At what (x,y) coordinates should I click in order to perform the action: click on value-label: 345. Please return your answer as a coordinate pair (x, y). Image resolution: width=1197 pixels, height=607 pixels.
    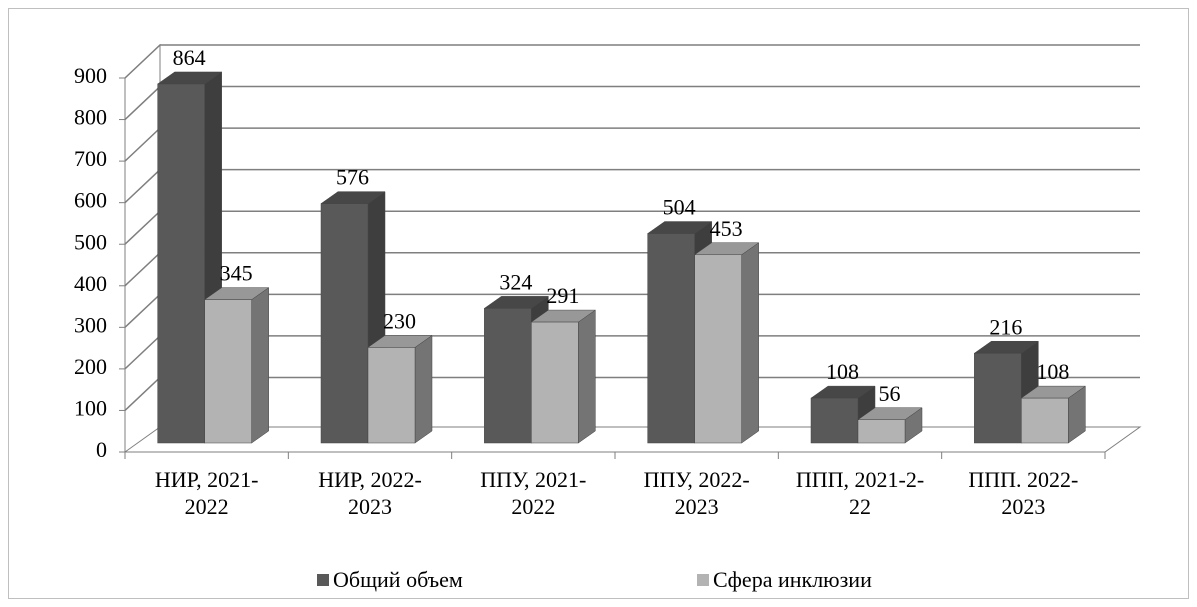
    Looking at the image, I should click on (236, 273).